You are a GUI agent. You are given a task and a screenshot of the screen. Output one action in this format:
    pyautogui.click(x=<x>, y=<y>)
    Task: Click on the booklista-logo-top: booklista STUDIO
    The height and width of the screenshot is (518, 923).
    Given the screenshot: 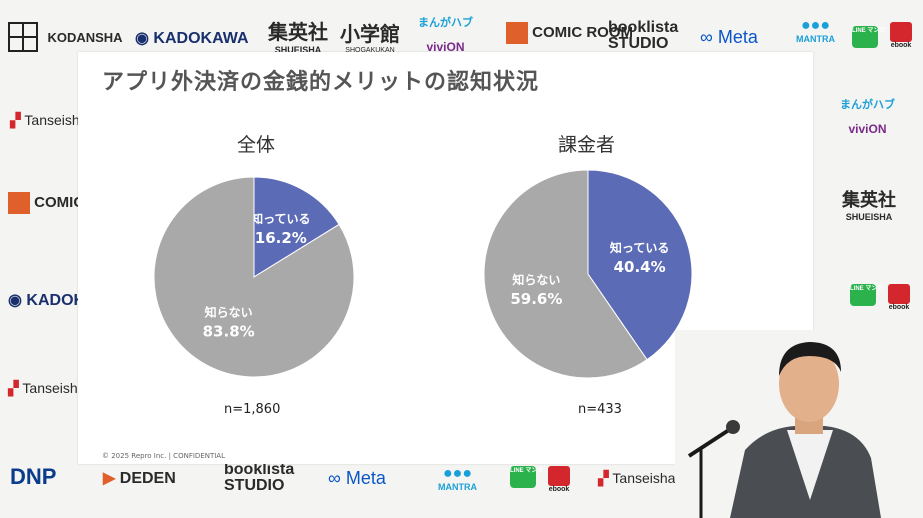 What is the action you would take?
    pyautogui.click(x=643, y=36)
    